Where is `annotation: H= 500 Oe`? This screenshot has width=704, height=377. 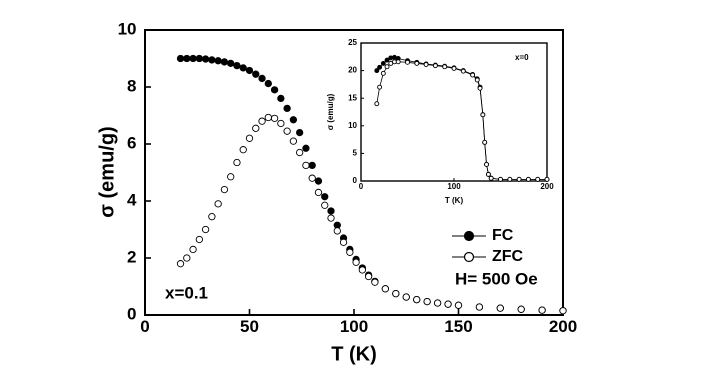
annotation: H= 500 Oe is located at coordinates (496, 278).